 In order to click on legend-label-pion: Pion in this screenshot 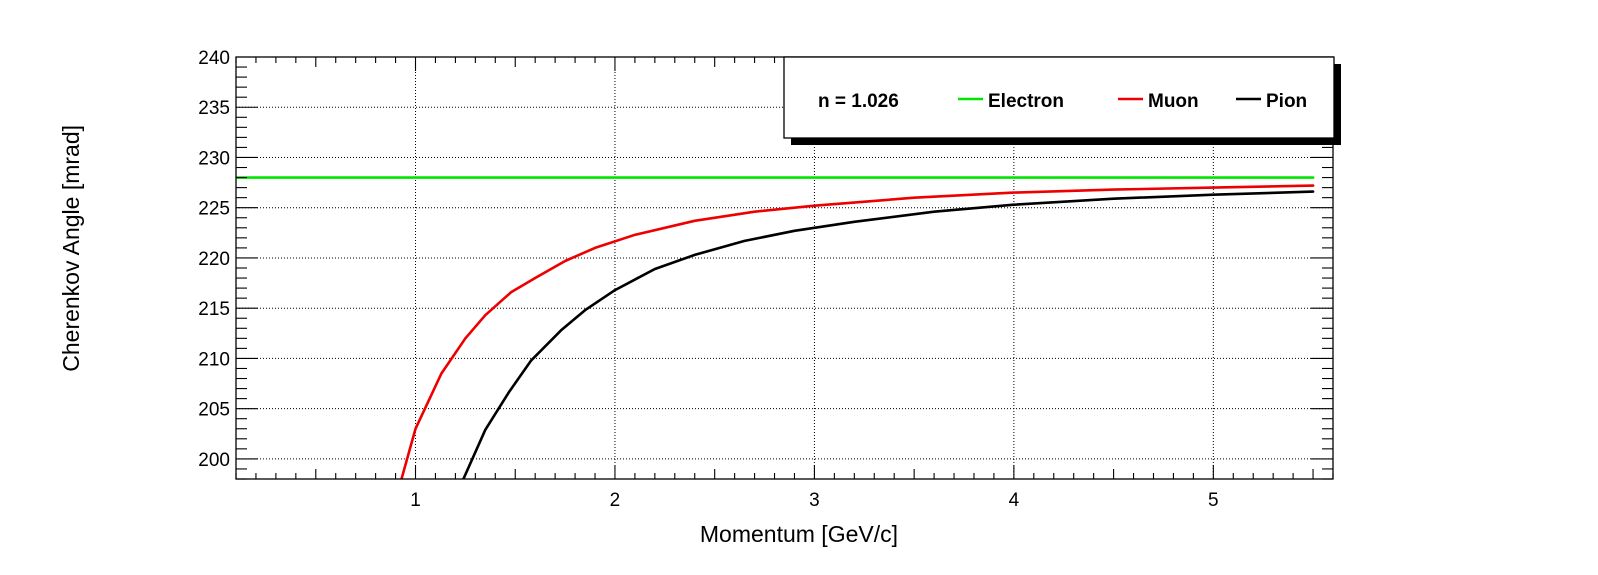, I will do `click(1286, 101)`.